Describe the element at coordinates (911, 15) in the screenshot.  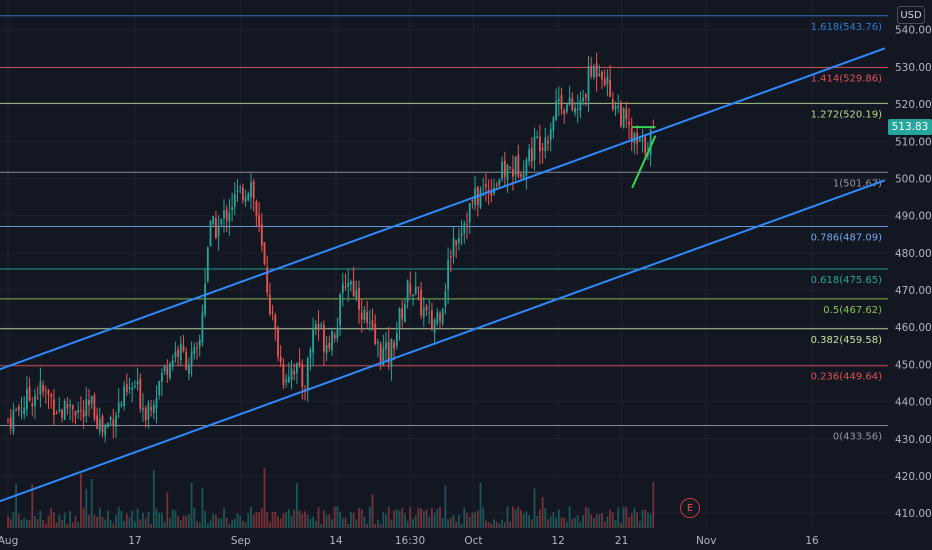
I see `currency-selector: USD` at that location.